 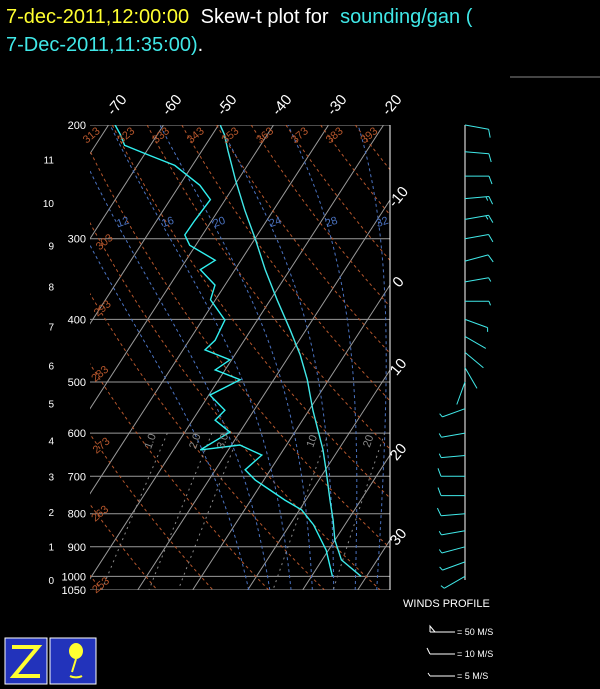 I want to click on logo-z, so click(x=26, y=661).